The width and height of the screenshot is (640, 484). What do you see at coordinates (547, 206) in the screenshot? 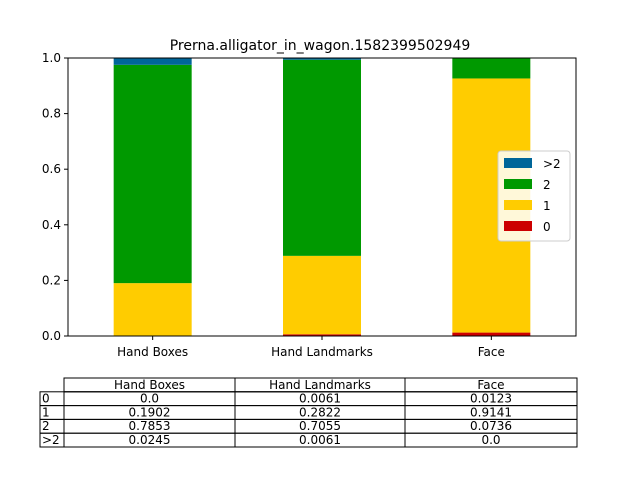
I see `legend-entry-label: 1` at bounding box center [547, 206].